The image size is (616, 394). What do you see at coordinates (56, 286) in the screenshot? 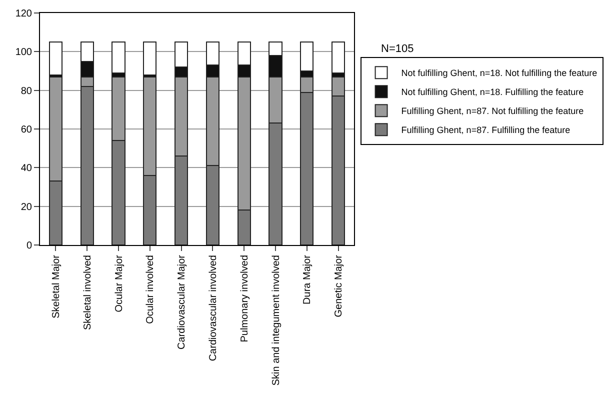
I see `x-tick-label: Skeletal Major` at bounding box center [56, 286].